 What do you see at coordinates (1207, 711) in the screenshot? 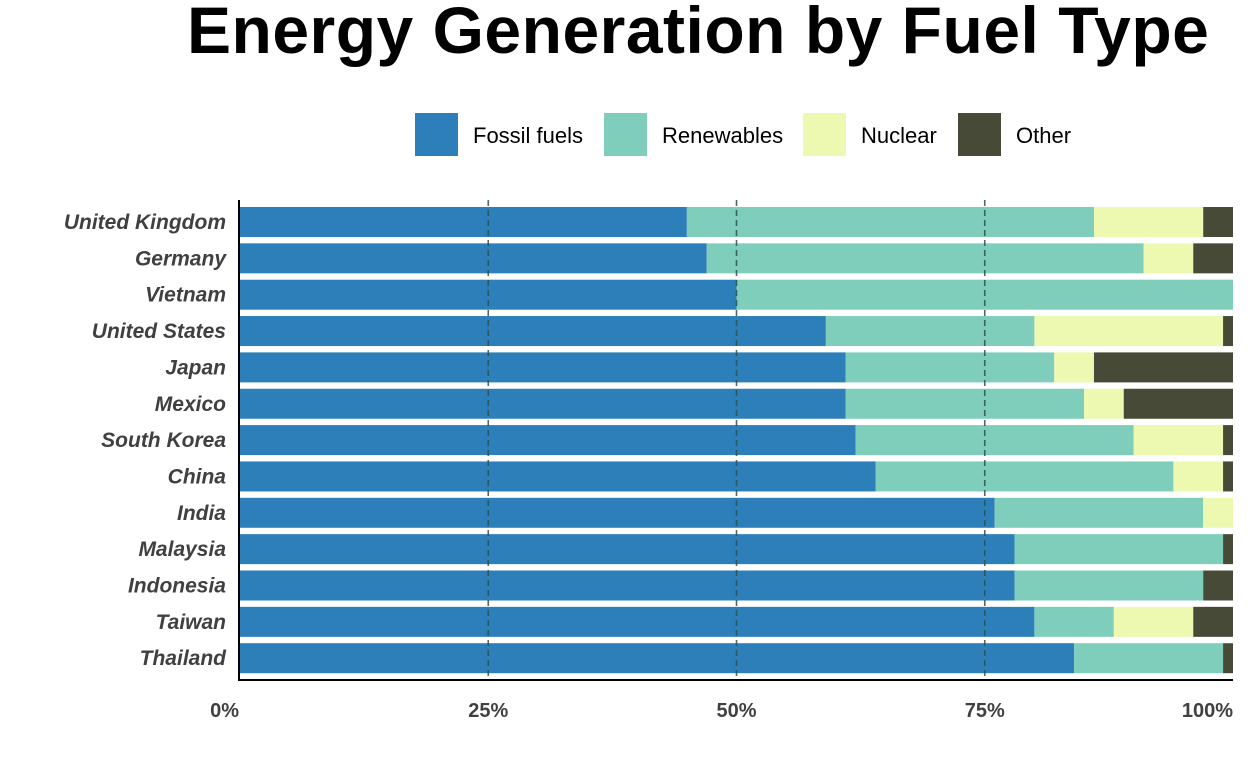
I see `x-tick-label-100: 100%` at bounding box center [1207, 711].